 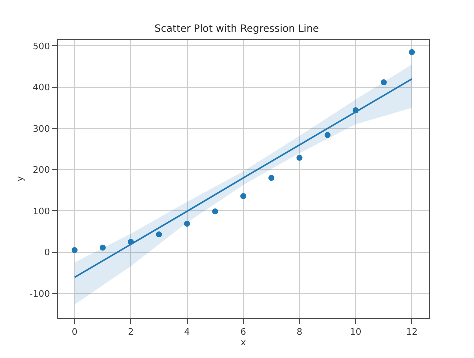 I want to click on y-tick-label: 300, so click(x=41, y=129).